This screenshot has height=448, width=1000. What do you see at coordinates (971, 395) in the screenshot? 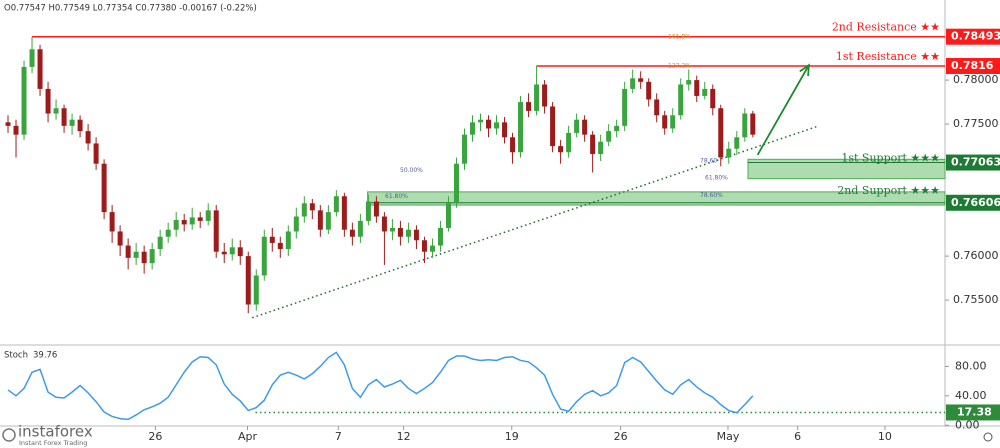
I see `stoch-tick-label: 40.00` at bounding box center [971, 395].